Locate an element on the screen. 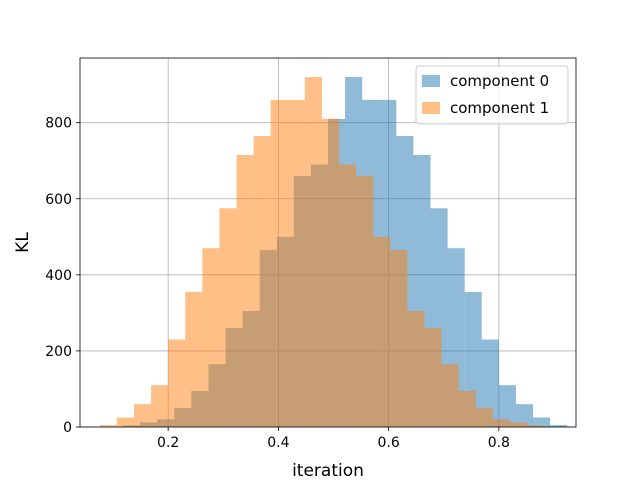  y-axis-label: KL is located at coordinates (23, 242).